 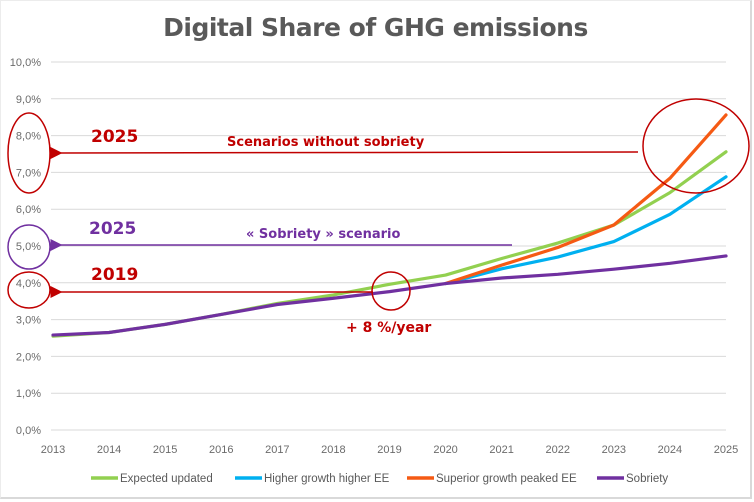 I want to click on arrow-scenarios-without-sobriety, so click(x=344, y=153).